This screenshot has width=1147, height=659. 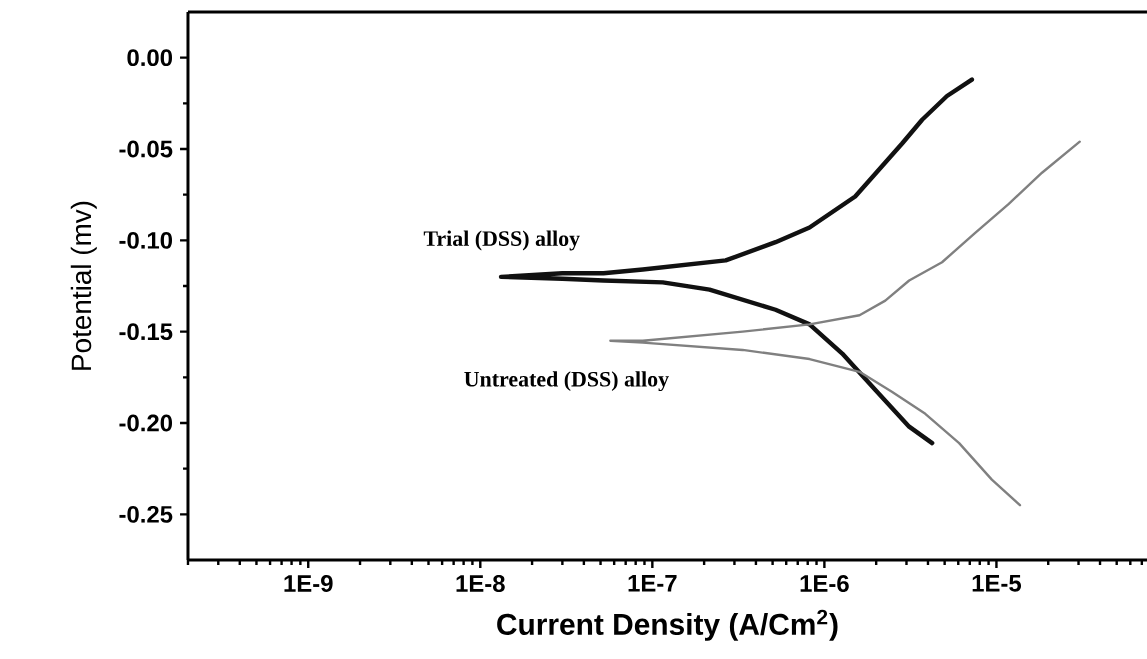 What do you see at coordinates (83, 285) in the screenshot?
I see `y-axis-title: Potential (mv)` at bounding box center [83, 285].